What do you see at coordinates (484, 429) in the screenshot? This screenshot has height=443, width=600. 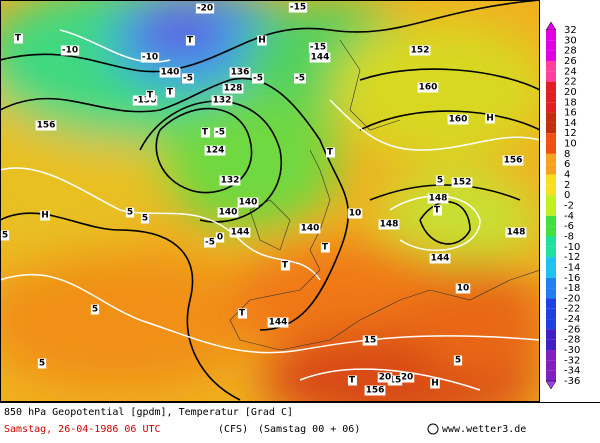 I see `footer-site: www.wetter3.de` at bounding box center [484, 429].